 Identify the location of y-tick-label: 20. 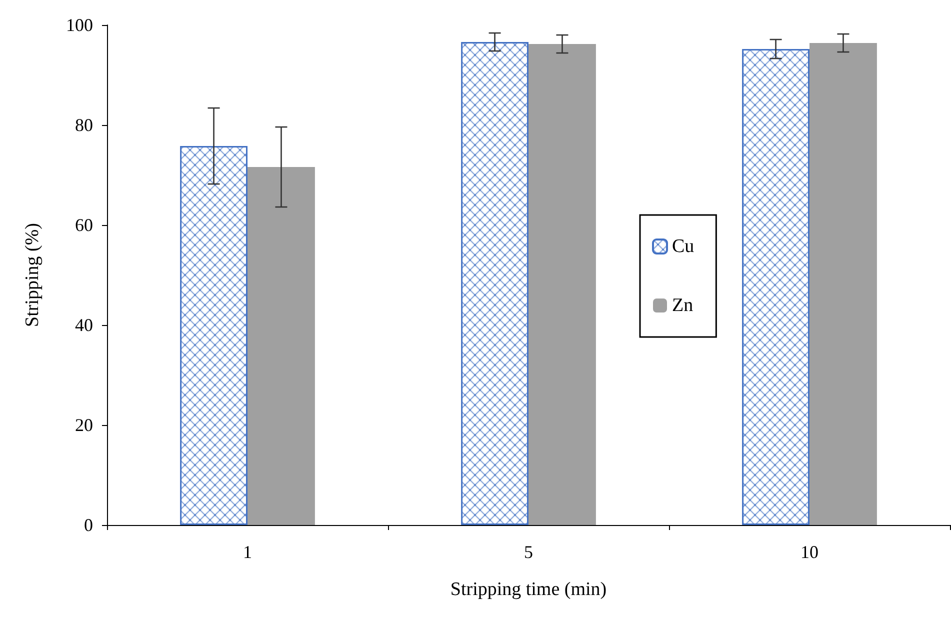
(84, 425).